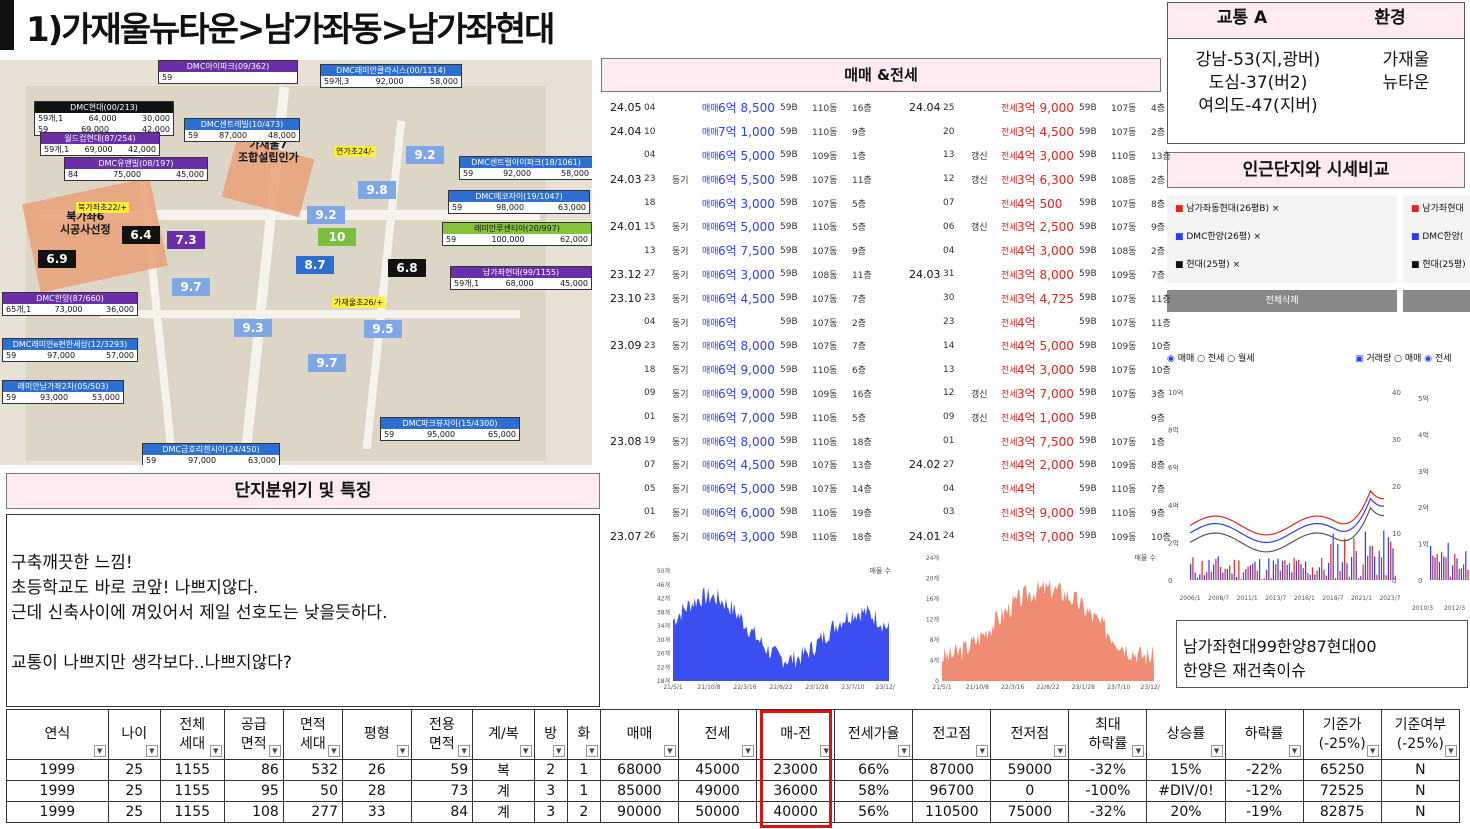  Describe the element at coordinates (741, 465) in the screenshot. I see `trade-row: 07 동기 매매 6억 4,500 59B 107동 13층` at that location.